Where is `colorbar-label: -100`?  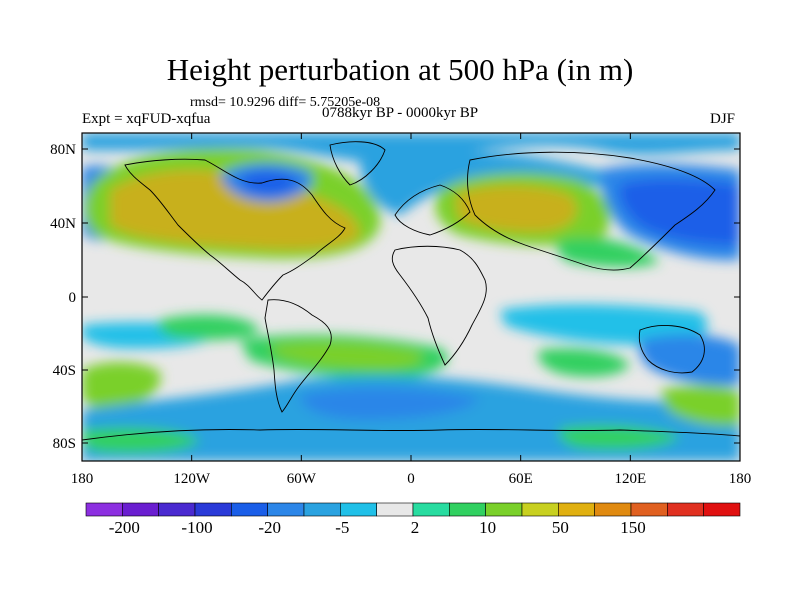
colorbar-label: -100 is located at coordinates (196, 527).